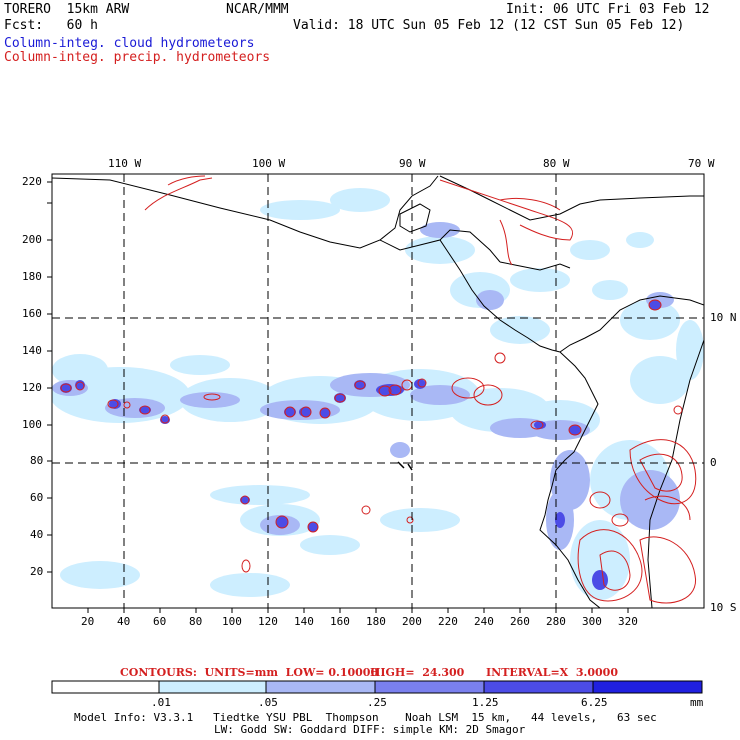 This screenshot has height=740, width=740. Describe the element at coordinates (412, 621) in the screenshot. I see `x-tick: 200` at that location.